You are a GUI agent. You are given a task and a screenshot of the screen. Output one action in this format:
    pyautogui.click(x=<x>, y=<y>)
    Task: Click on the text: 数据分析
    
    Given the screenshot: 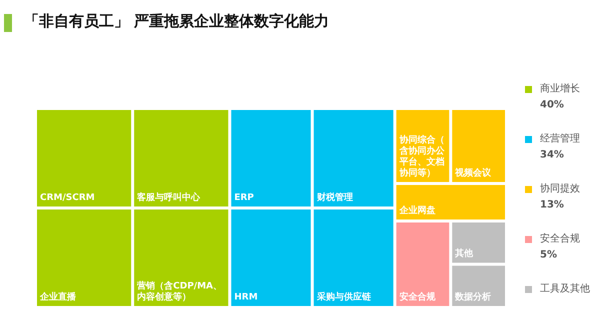 What is the action you would take?
    pyautogui.click(x=473, y=297)
    